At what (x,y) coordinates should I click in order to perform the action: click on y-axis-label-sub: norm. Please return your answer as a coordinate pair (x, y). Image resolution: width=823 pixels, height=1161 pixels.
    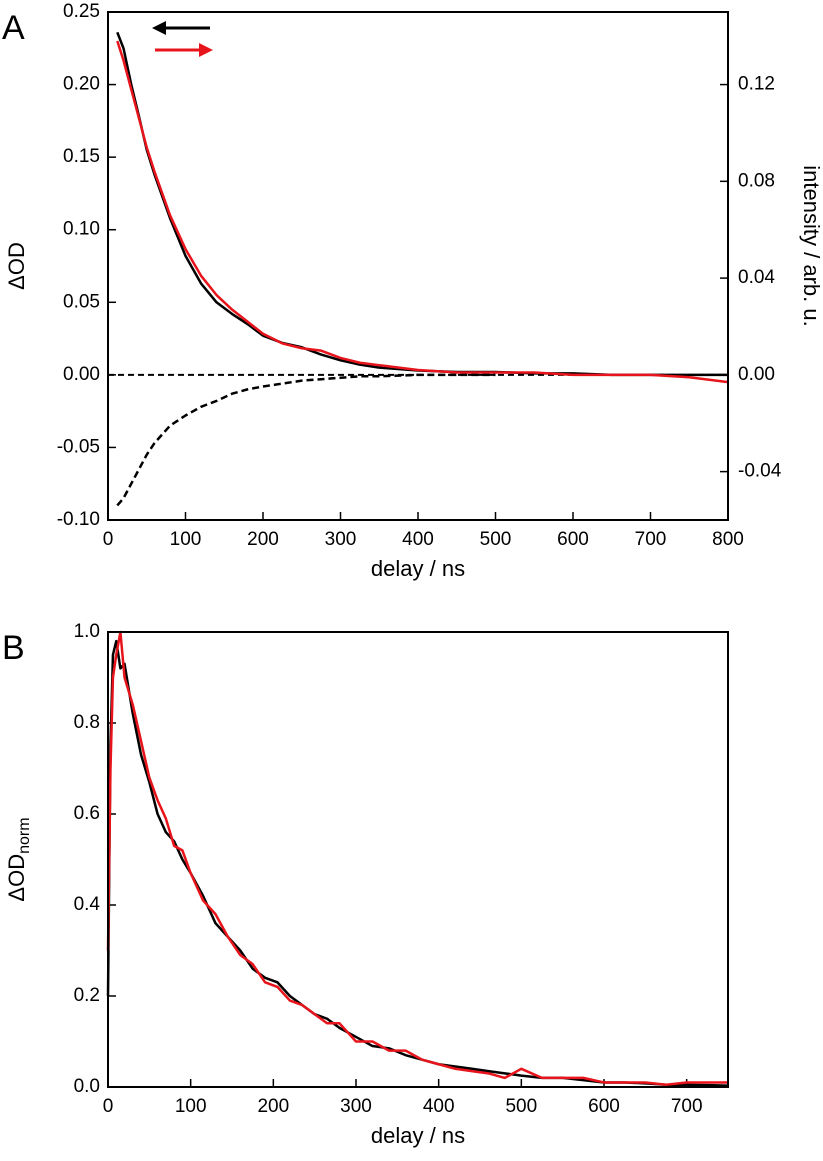
    Looking at the image, I should click on (24, 835).